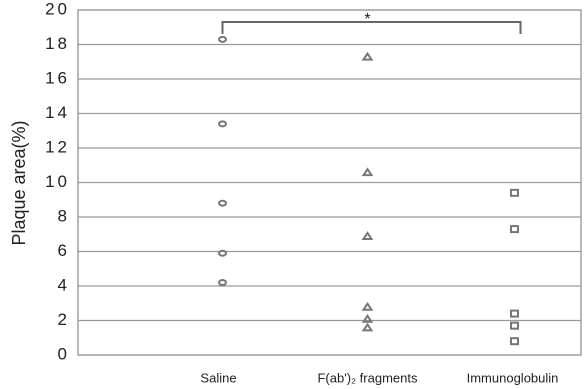  Describe the element at coordinates (57, 146) in the screenshot. I see `y-tick-label: 12` at that location.